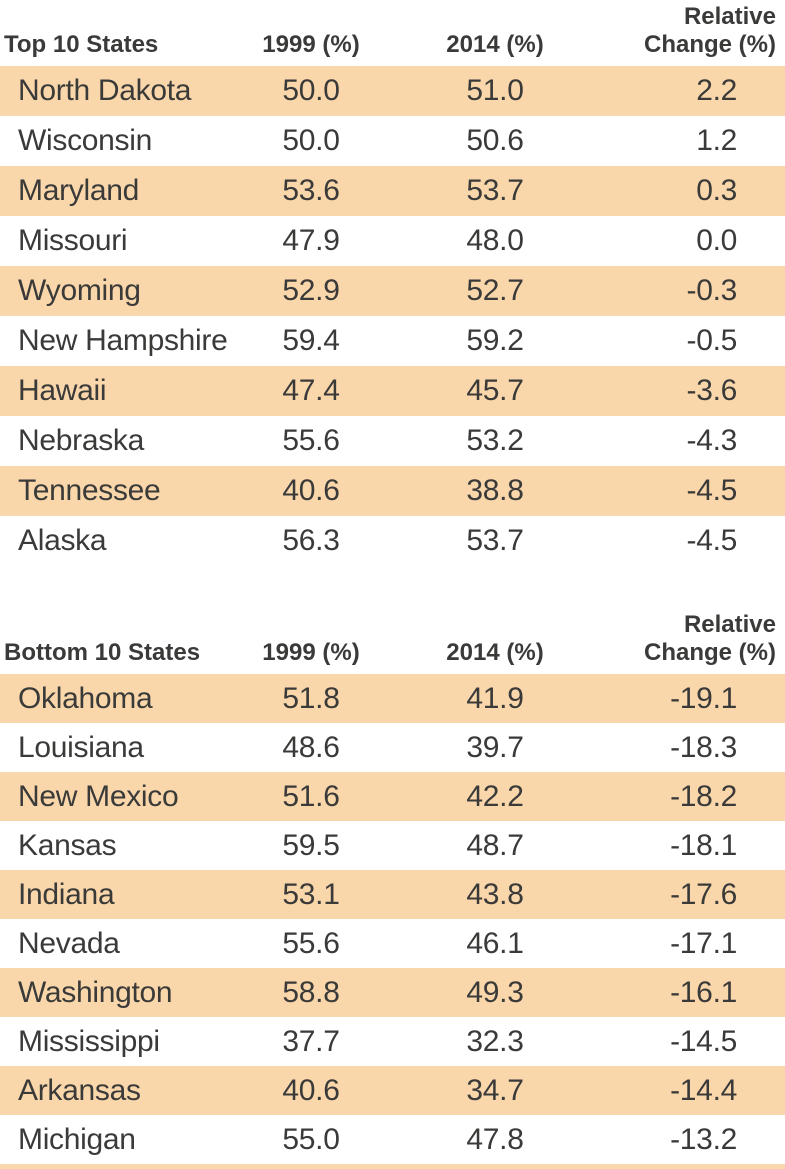 This screenshot has width=785, height=1169. I want to click on table-row-michigan: Michigan 55.0 47.8 -13.2, so click(392, 1139).